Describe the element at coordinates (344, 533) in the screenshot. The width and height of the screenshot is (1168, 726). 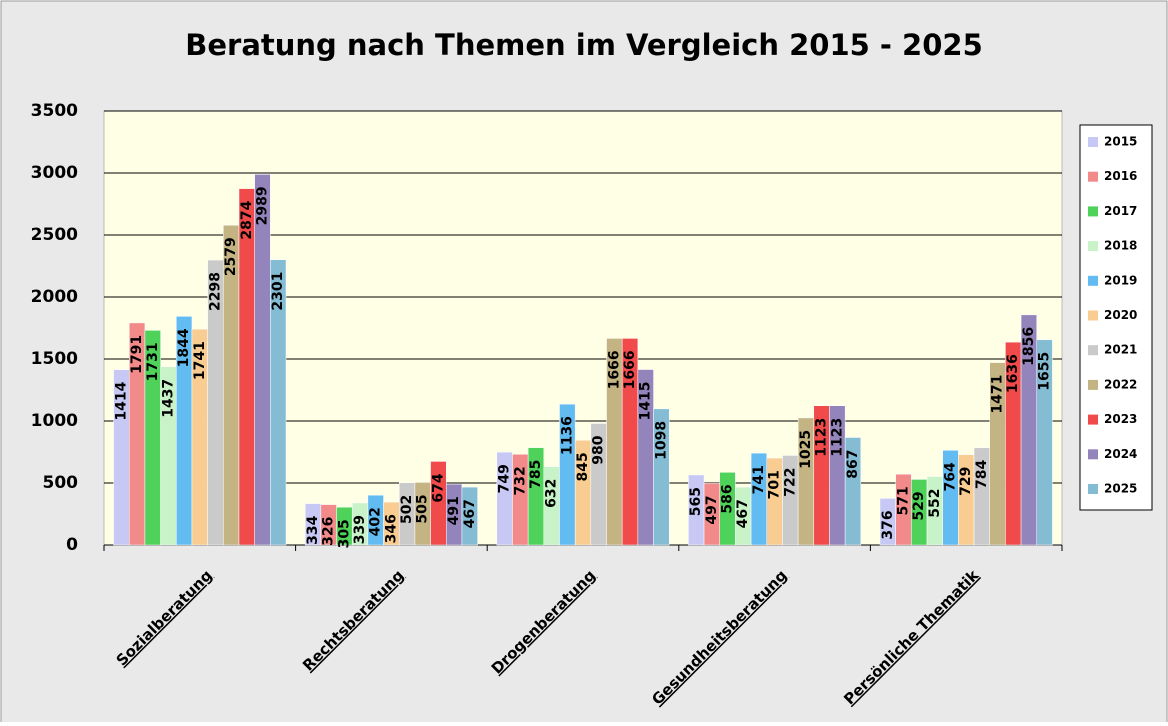
I see `value-label: 305` at that location.